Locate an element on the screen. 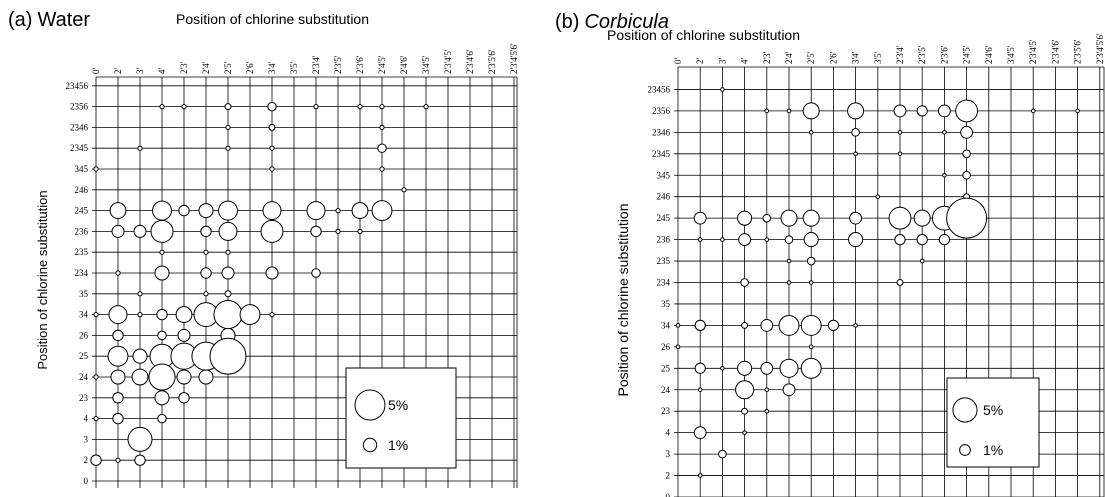 Image resolution: width=1105 pixels, height=497 pixels. x-tick-label: 2'3'5'6' is located at coordinates (492, 61).